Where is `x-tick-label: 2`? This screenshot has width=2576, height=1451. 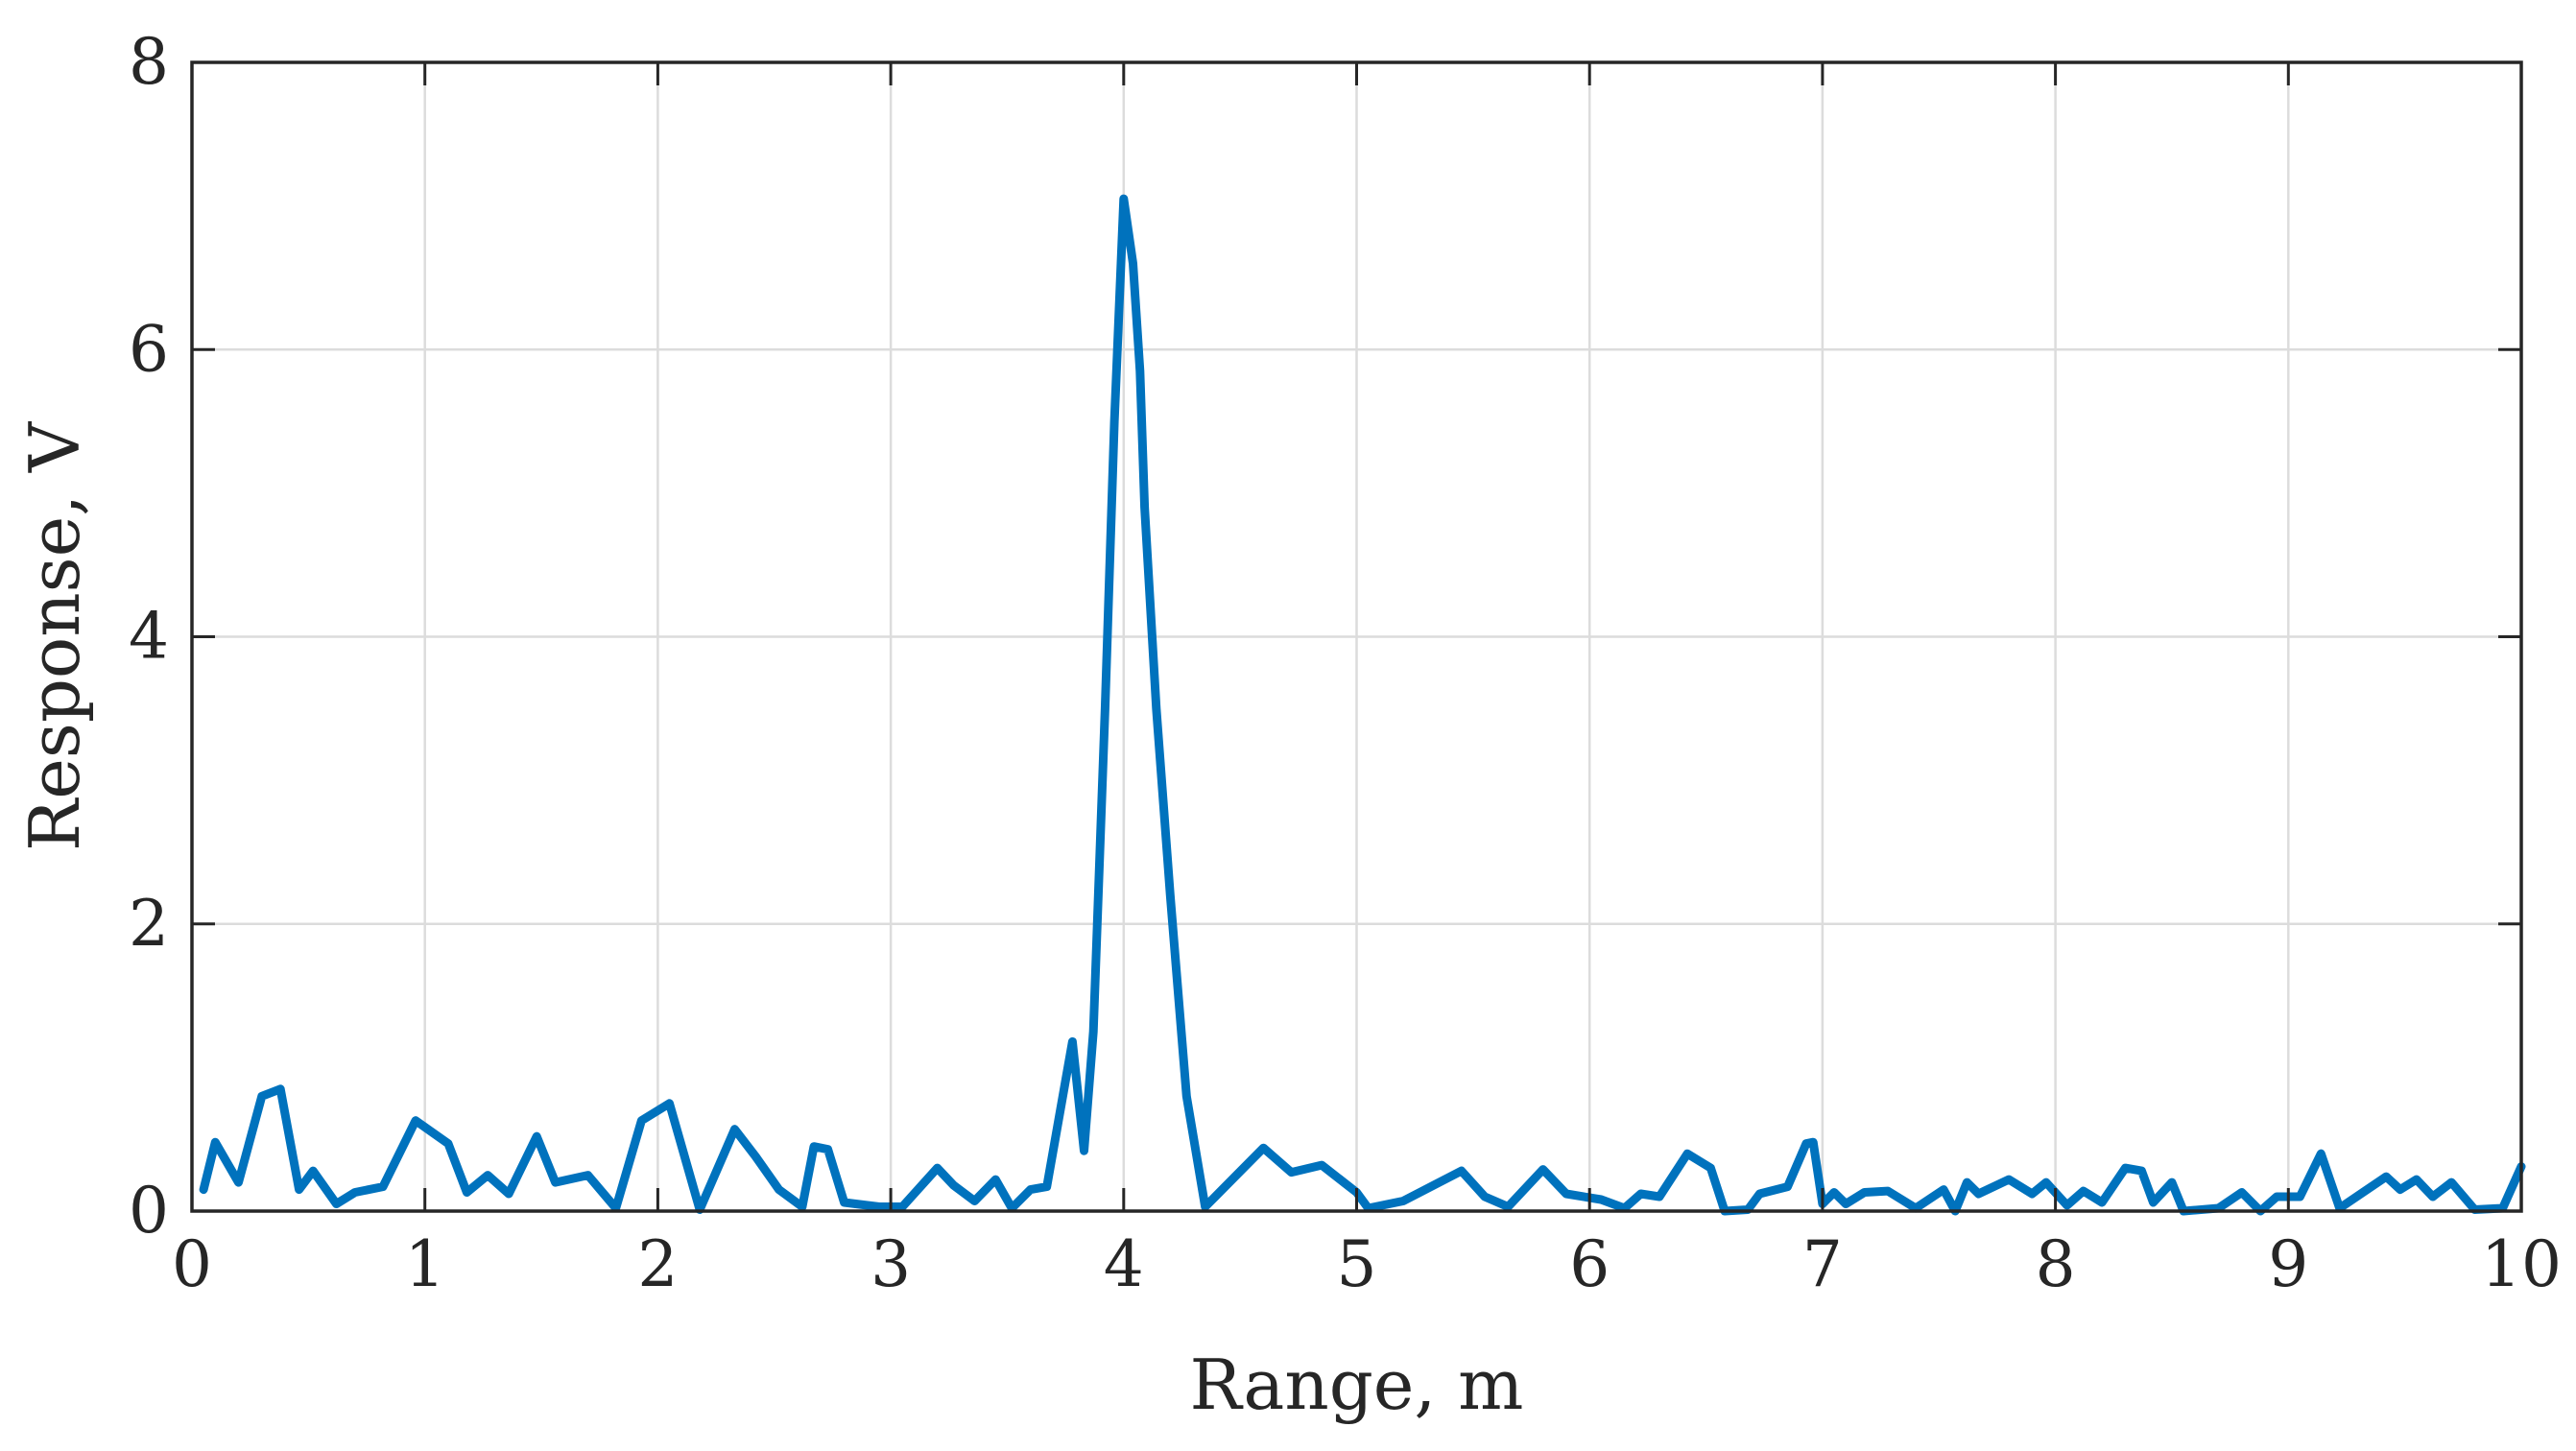 x-tick-label: 2 is located at coordinates (657, 1264).